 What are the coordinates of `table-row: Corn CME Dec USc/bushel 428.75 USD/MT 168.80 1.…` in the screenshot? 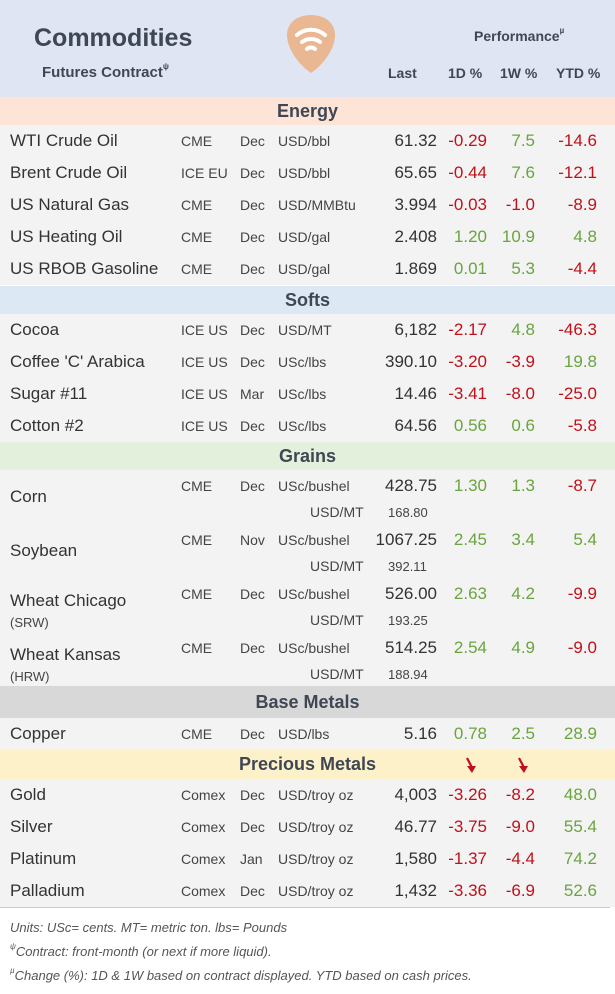 It's located at (307, 497).